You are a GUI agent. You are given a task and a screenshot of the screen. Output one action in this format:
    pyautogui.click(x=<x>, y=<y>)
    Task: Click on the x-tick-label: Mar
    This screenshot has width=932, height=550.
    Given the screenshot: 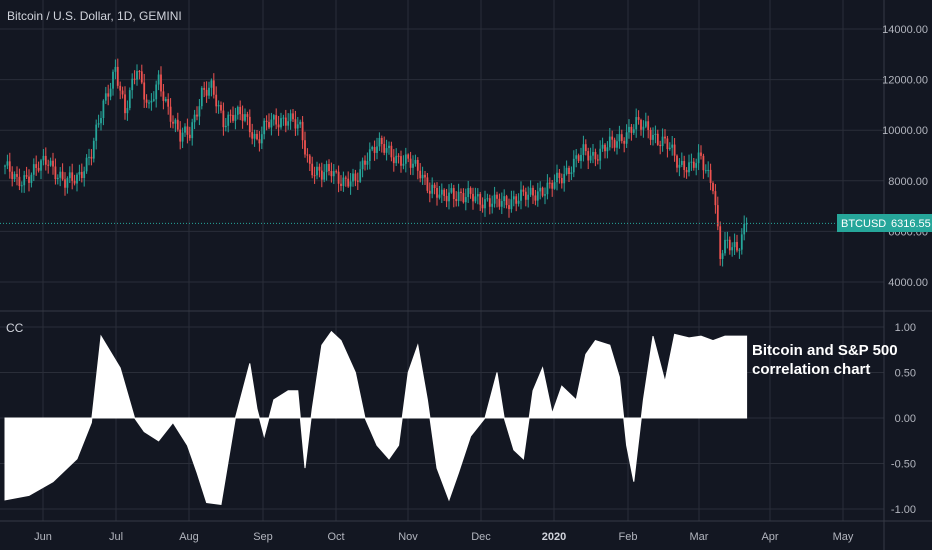 What is the action you would take?
    pyautogui.click(x=699, y=537)
    